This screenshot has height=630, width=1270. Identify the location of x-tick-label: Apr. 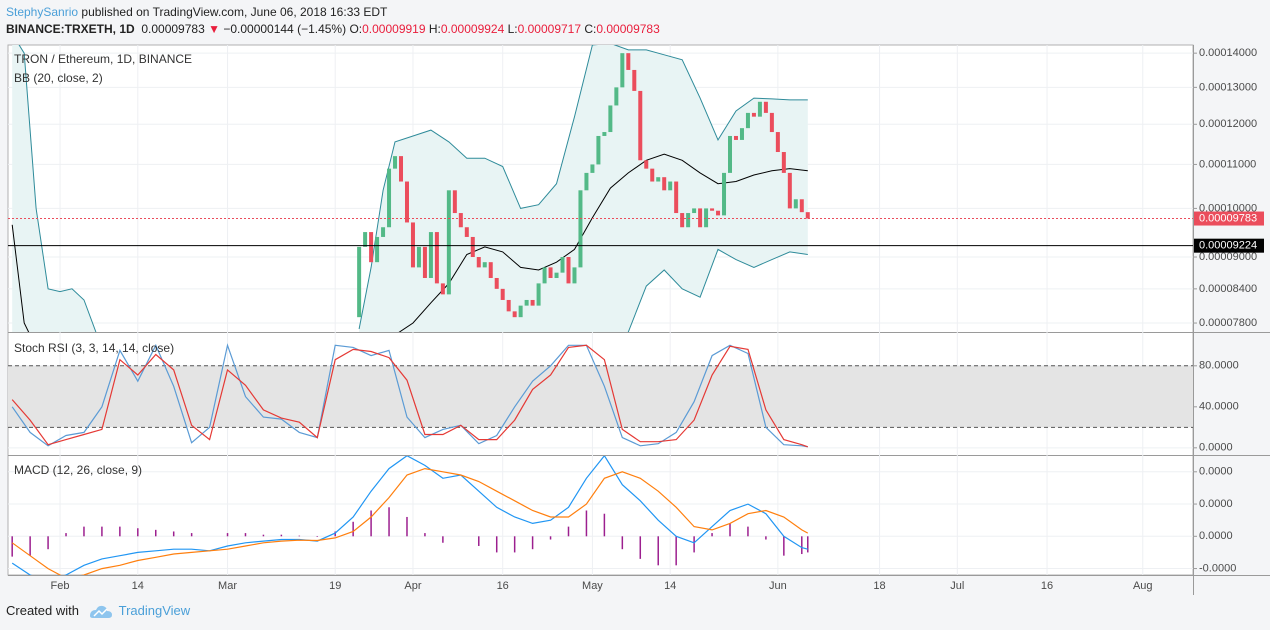
(412, 586).